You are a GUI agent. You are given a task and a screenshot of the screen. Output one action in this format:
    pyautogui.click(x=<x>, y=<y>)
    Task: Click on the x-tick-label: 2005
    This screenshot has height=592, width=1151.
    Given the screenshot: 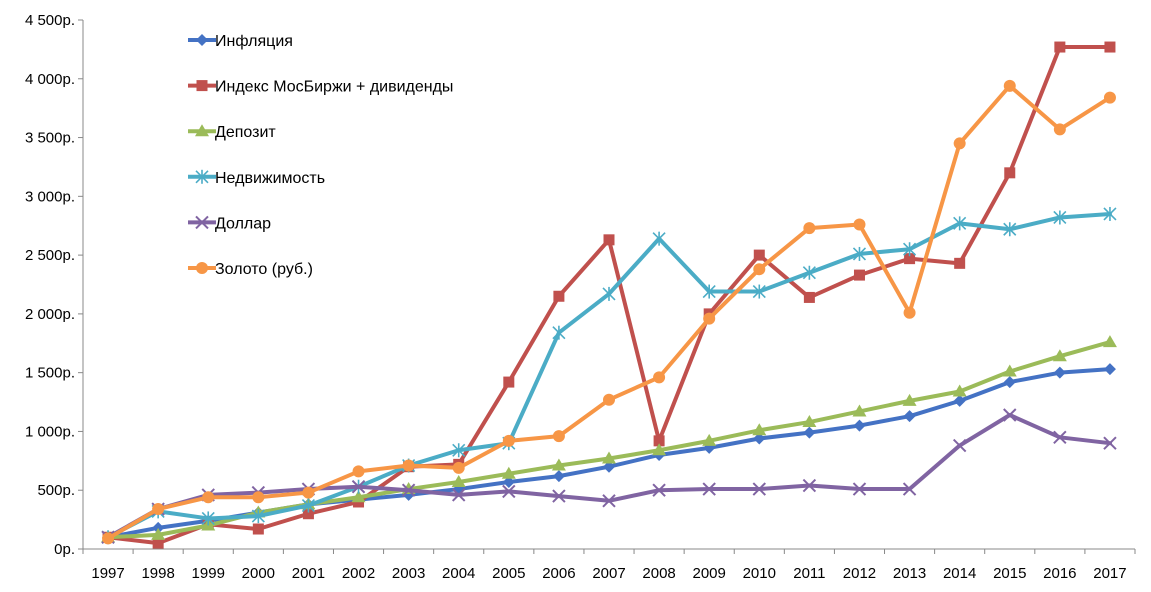 What is the action you would take?
    pyautogui.click(x=508, y=573)
    